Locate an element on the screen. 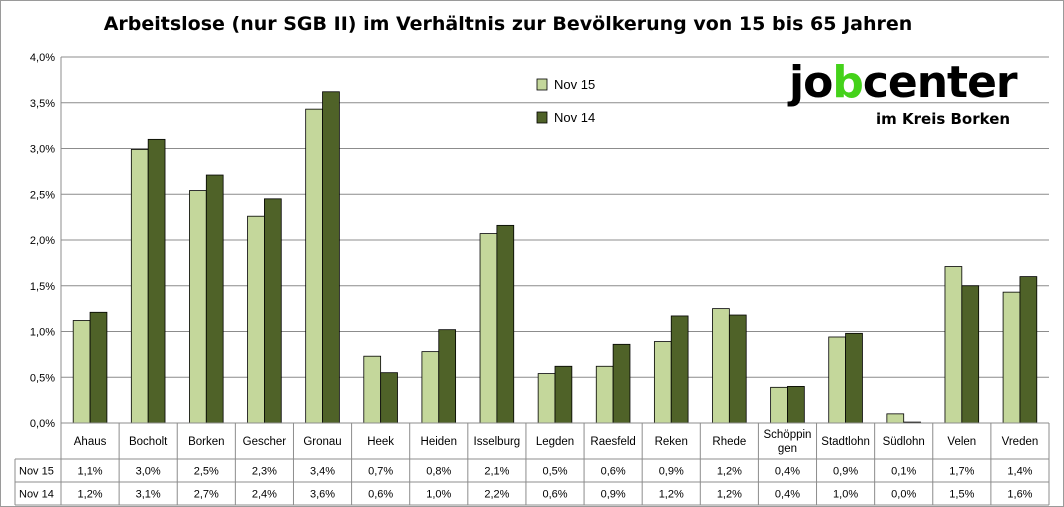 The height and width of the screenshot is (507, 1064). table-value: 3,6% is located at coordinates (322, 495).